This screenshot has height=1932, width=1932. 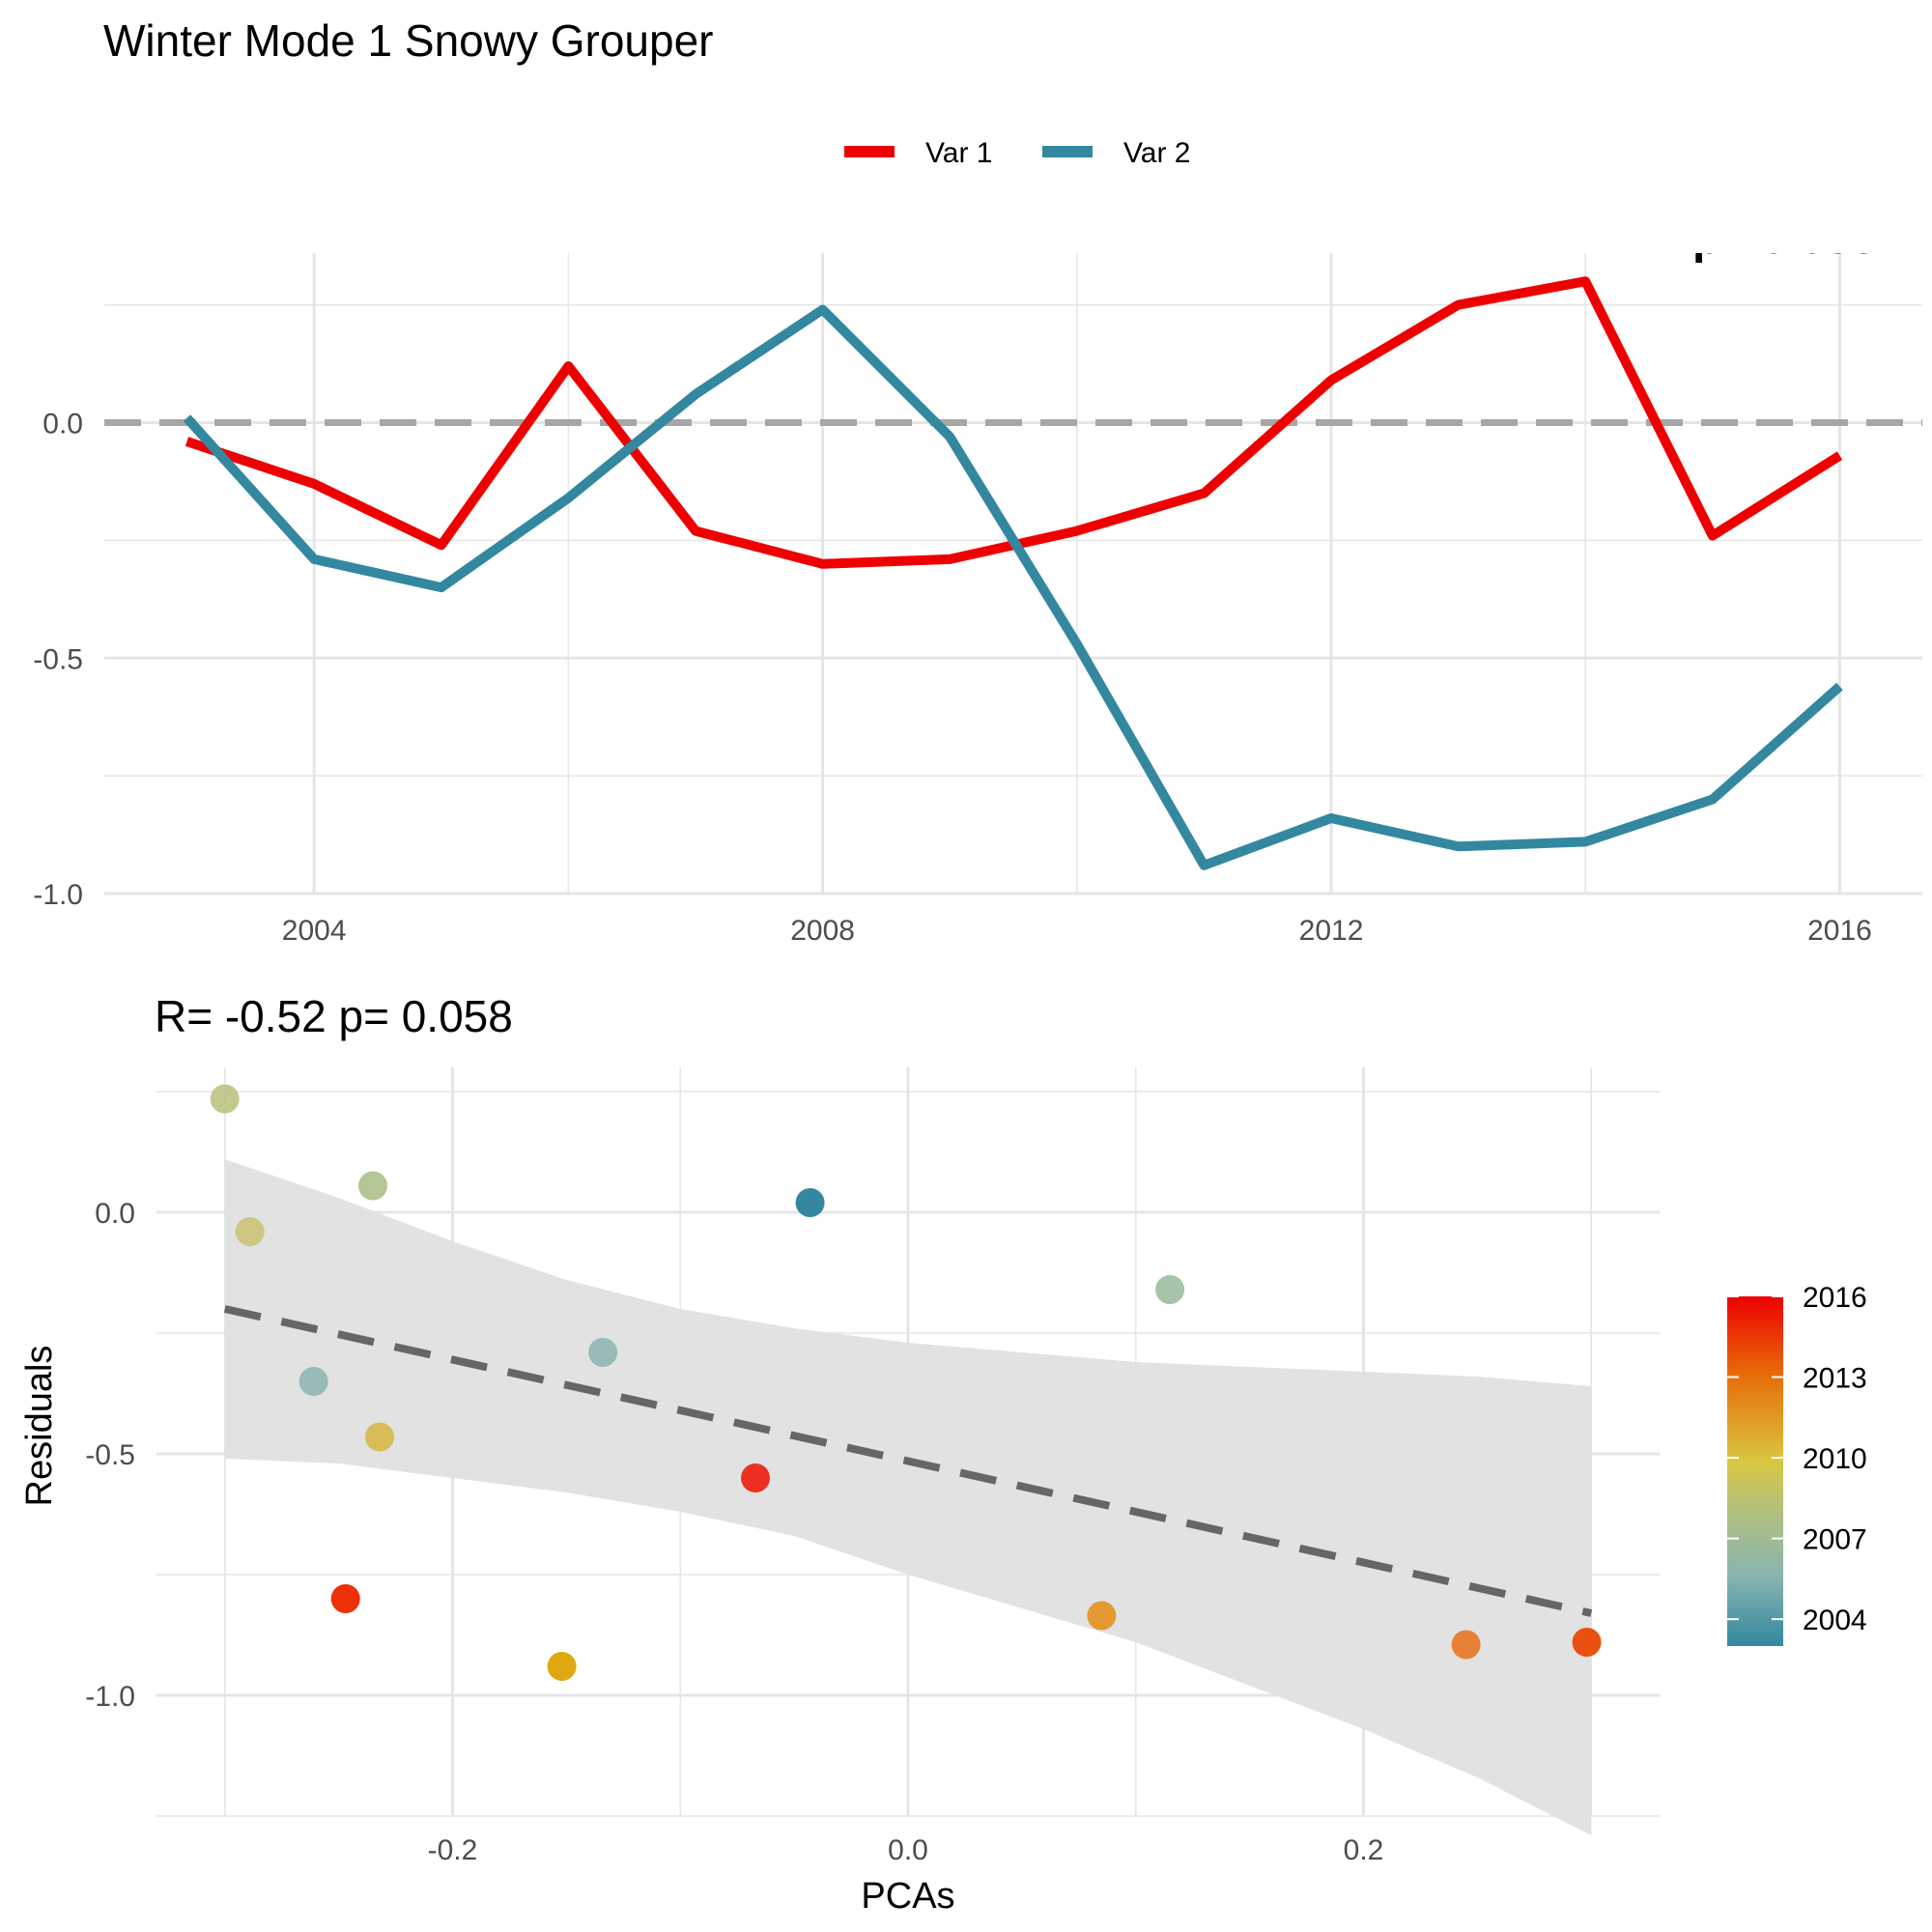 I want to click on scatter-title: R= -0.52 p= 0.058, so click(x=334, y=1016).